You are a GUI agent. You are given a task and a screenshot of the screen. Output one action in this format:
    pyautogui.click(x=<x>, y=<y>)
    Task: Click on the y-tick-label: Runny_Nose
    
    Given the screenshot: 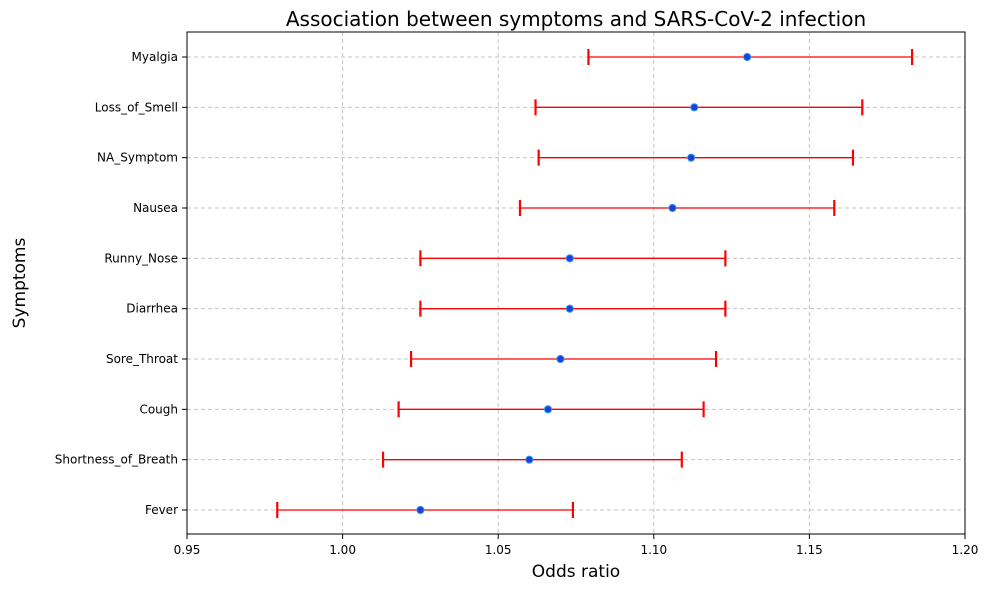 What is the action you would take?
    pyautogui.click(x=141, y=258)
    